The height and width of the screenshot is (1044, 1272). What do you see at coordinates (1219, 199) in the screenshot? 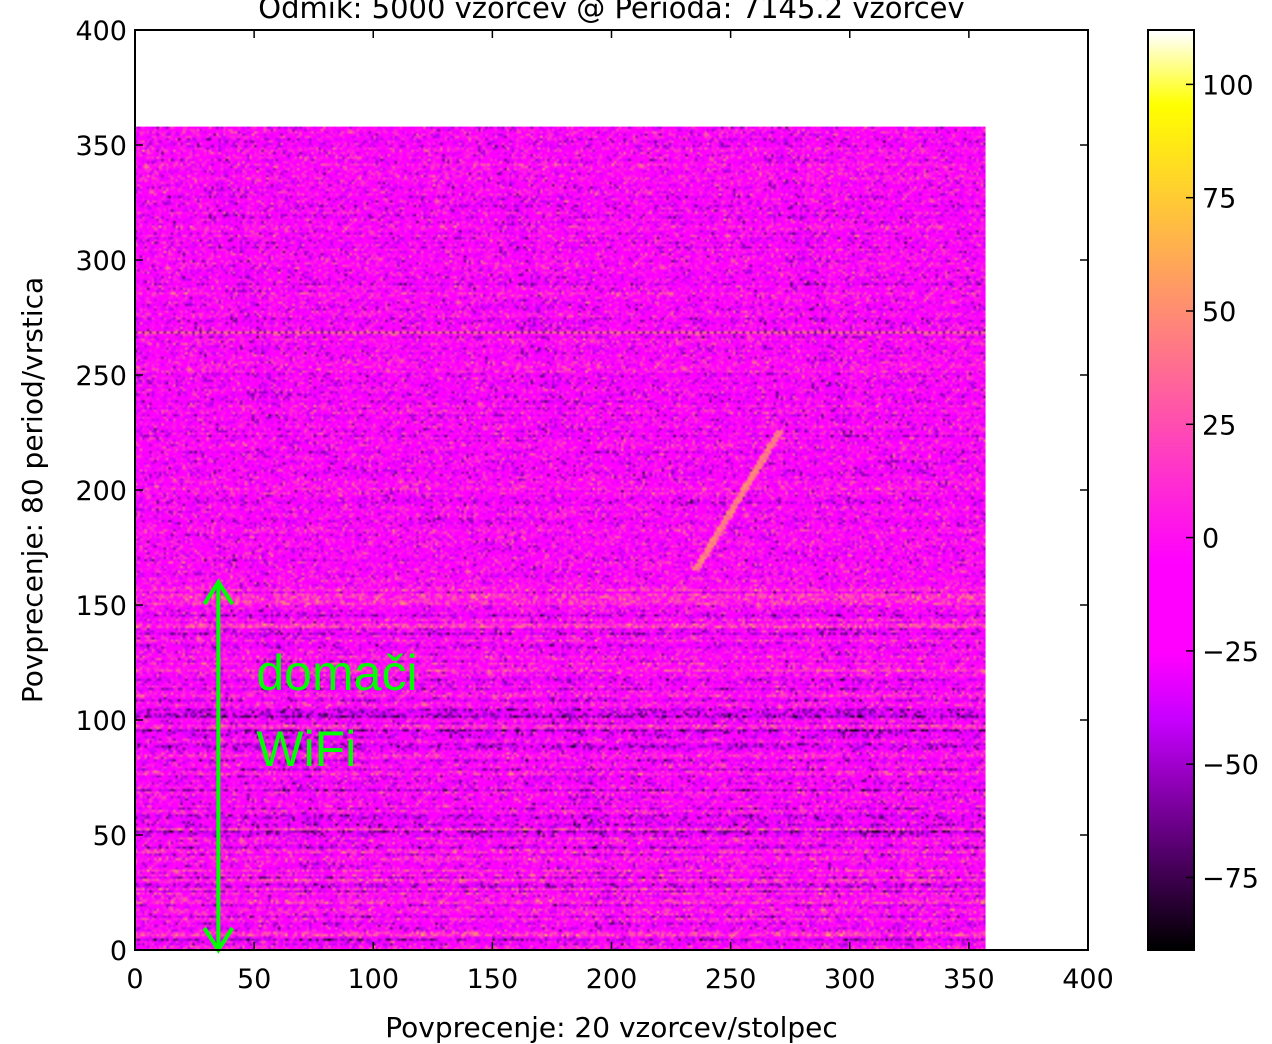
I see `colorbar-tick-label: 75` at bounding box center [1219, 199].